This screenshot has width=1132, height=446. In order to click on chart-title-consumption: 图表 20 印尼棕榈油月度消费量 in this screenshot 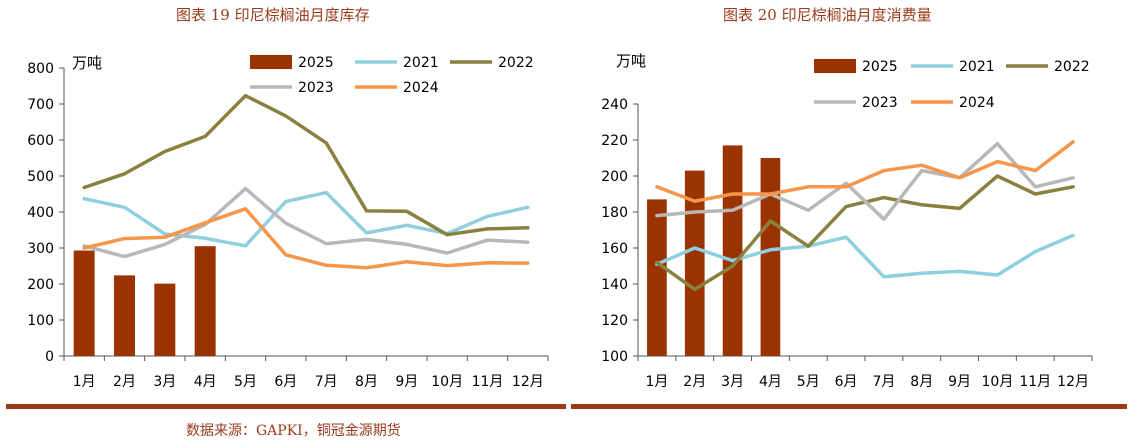, I will do `click(827, 15)`.